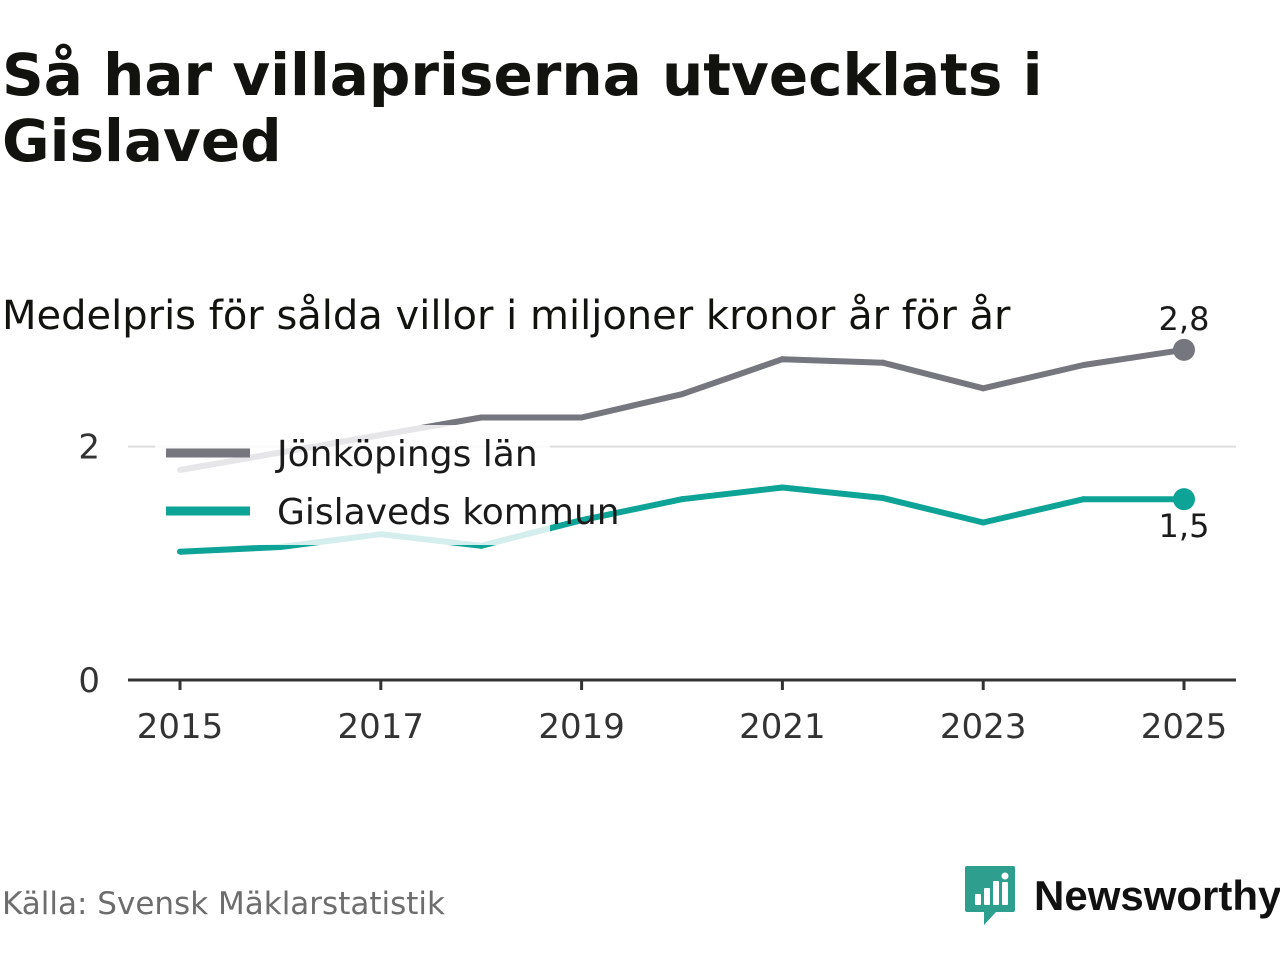 This screenshot has width=1280, height=960. I want to click on legend-label-0: Jönköpings län, so click(406, 454).